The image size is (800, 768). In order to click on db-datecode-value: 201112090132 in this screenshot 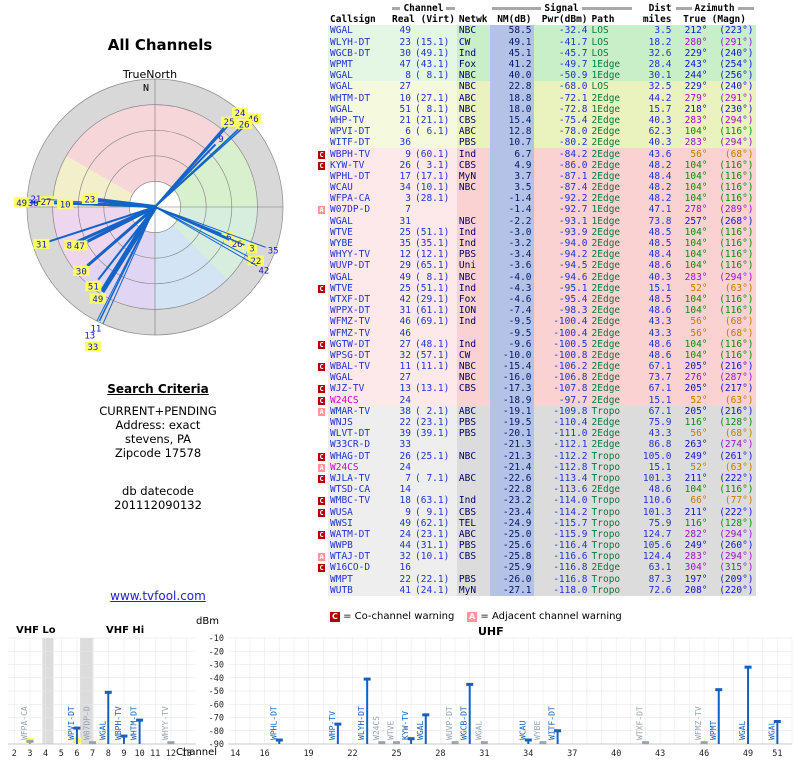, I will do `click(158, 505)`.